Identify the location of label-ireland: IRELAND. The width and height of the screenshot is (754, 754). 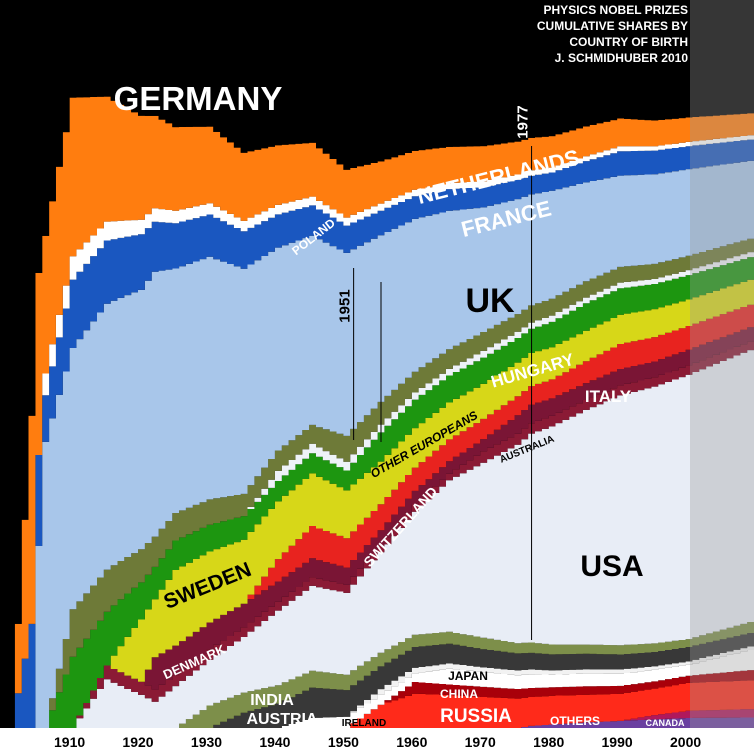
(364, 723).